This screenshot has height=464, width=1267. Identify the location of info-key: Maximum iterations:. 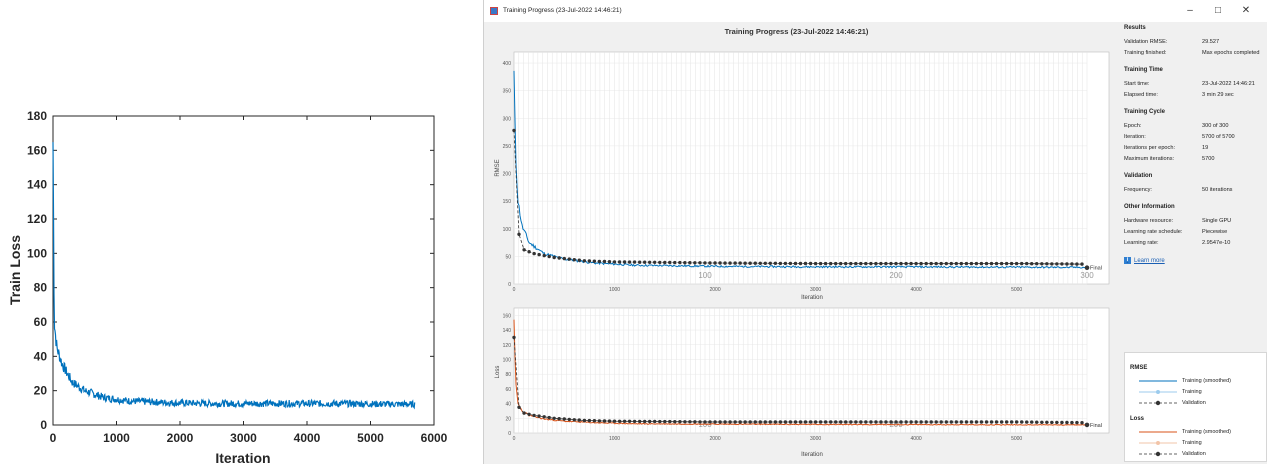
(1149, 158).